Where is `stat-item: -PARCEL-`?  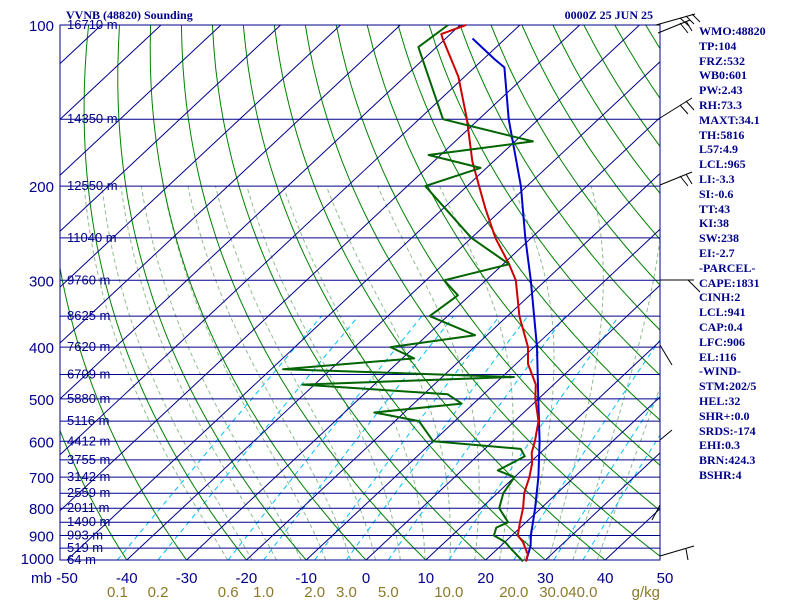
stat-item: -PARCEL- is located at coordinates (727, 267).